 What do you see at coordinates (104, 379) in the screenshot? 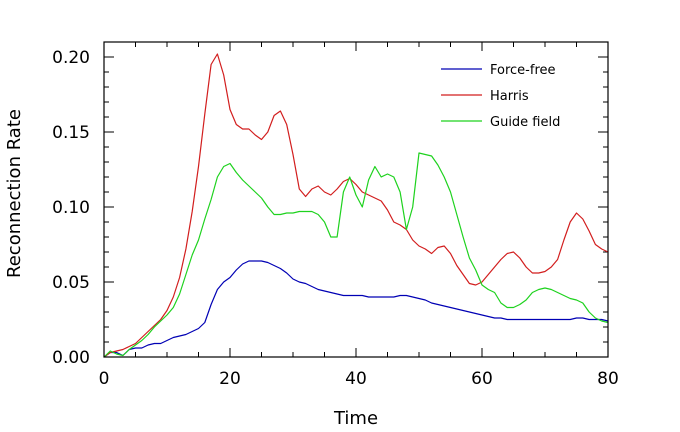
I see `x-tick-label: 0` at bounding box center [104, 379].